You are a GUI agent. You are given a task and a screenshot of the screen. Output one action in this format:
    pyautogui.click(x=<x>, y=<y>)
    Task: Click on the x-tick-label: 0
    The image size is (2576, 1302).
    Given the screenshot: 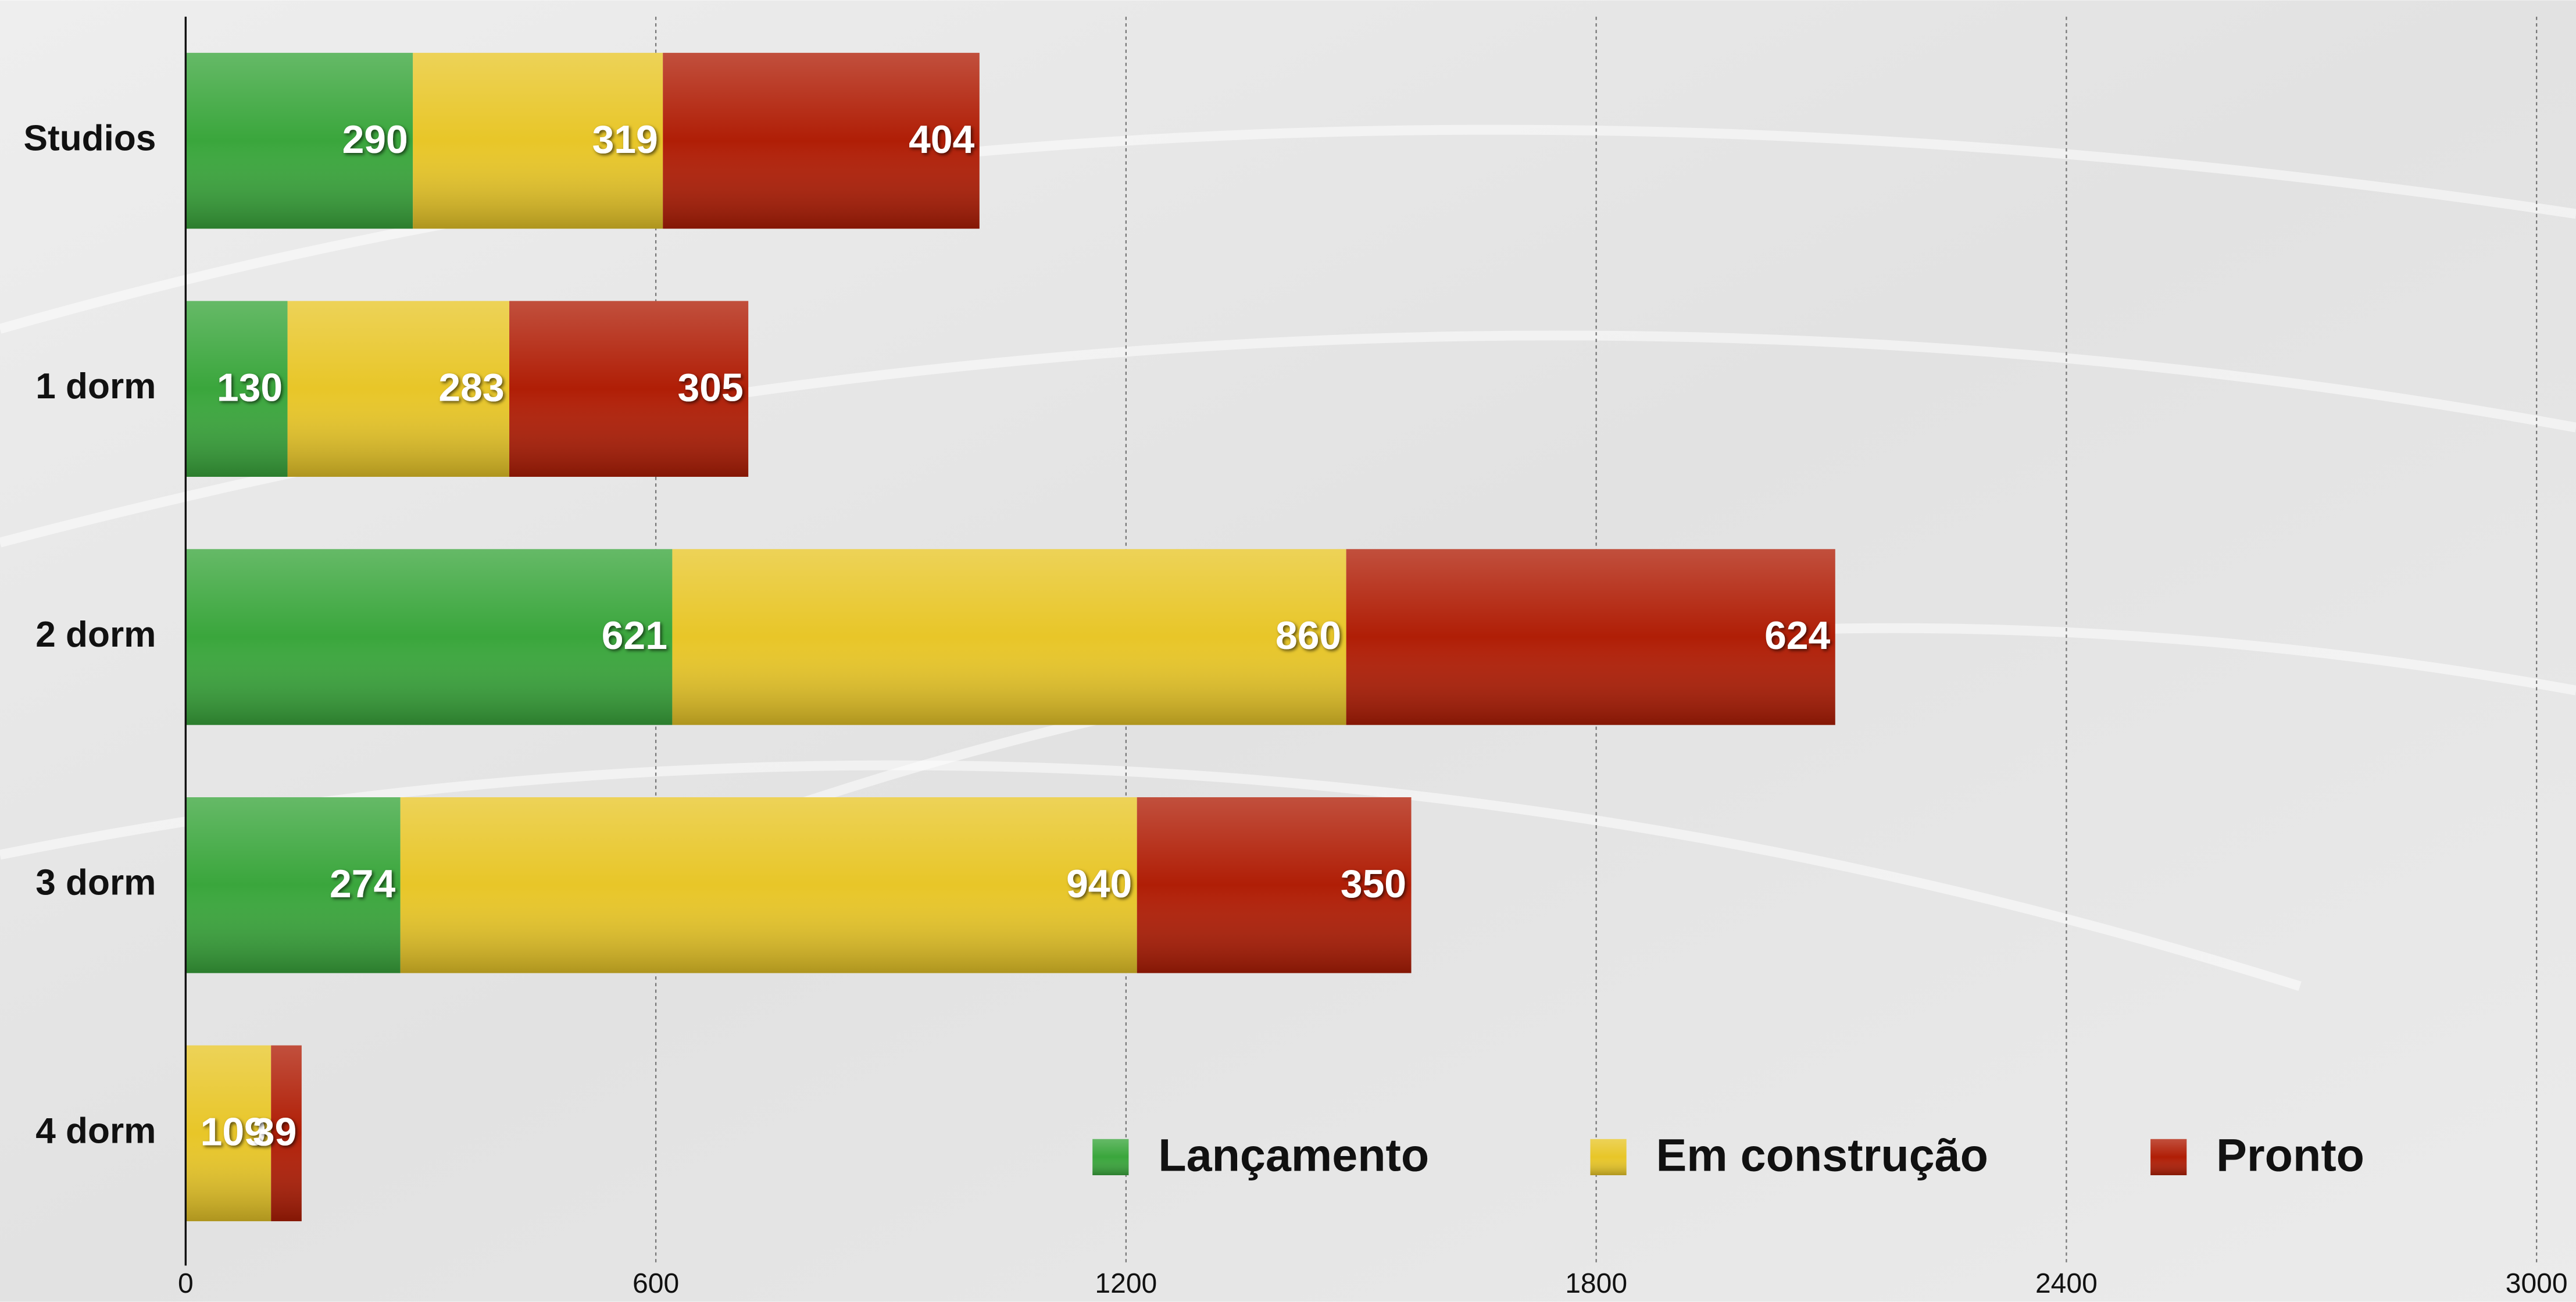 What is the action you would take?
    pyautogui.click(x=186, y=1283)
    